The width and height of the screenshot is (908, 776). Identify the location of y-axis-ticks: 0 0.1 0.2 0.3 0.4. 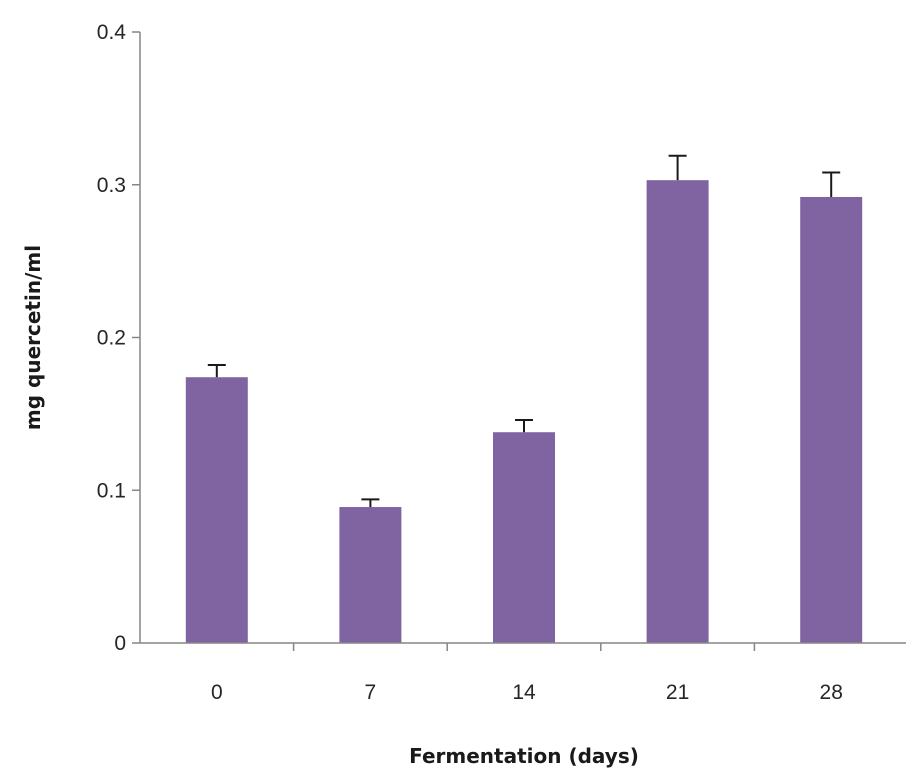
(118, 338).